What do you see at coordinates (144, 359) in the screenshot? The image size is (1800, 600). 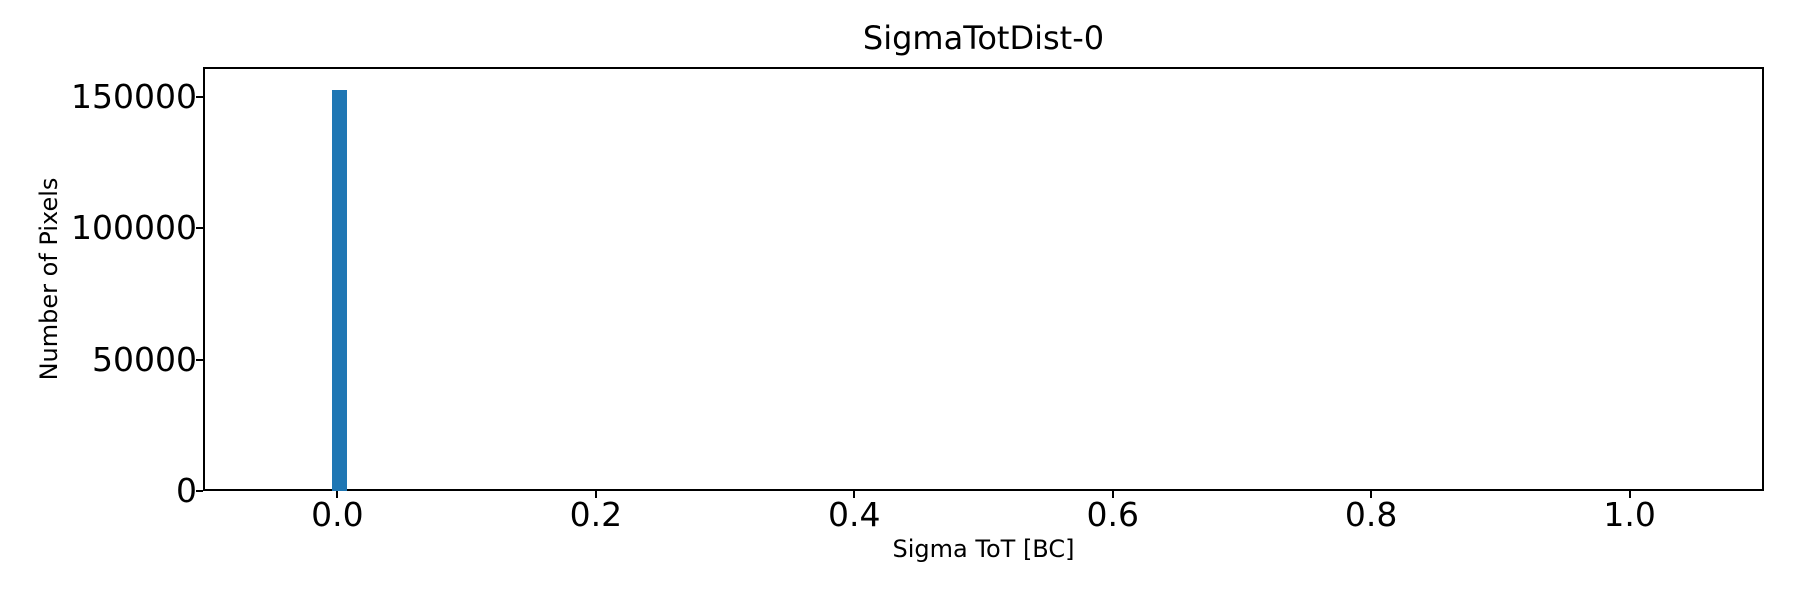 I see `y-tick-label: 50000` at bounding box center [144, 359].